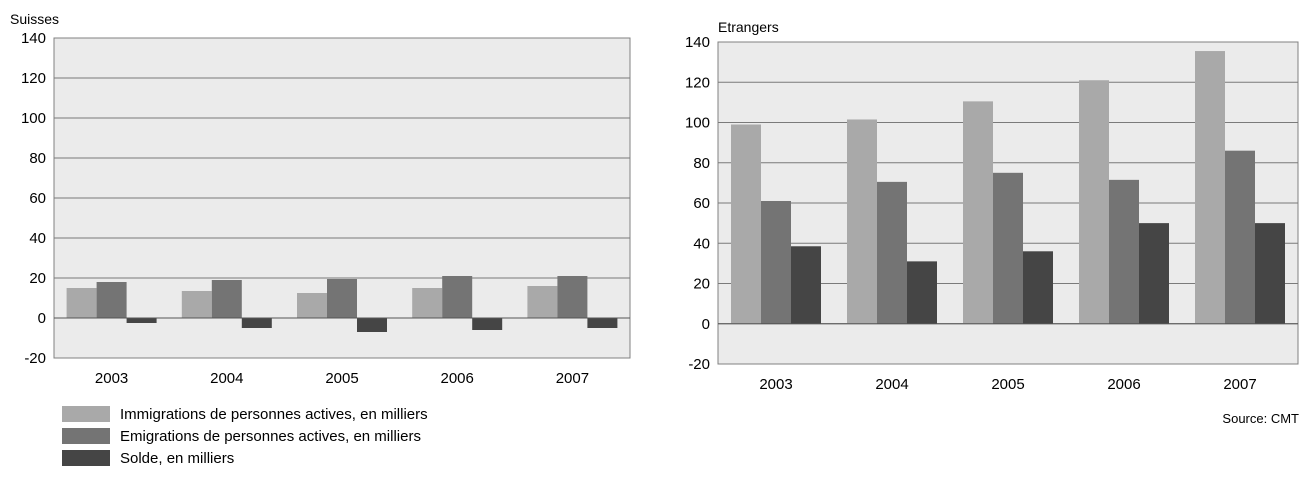 This screenshot has height=481, width=1309. What do you see at coordinates (33, 78) in the screenshot?
I see `suisses-y-tick-label: 120` at bounding box center [33, 78].